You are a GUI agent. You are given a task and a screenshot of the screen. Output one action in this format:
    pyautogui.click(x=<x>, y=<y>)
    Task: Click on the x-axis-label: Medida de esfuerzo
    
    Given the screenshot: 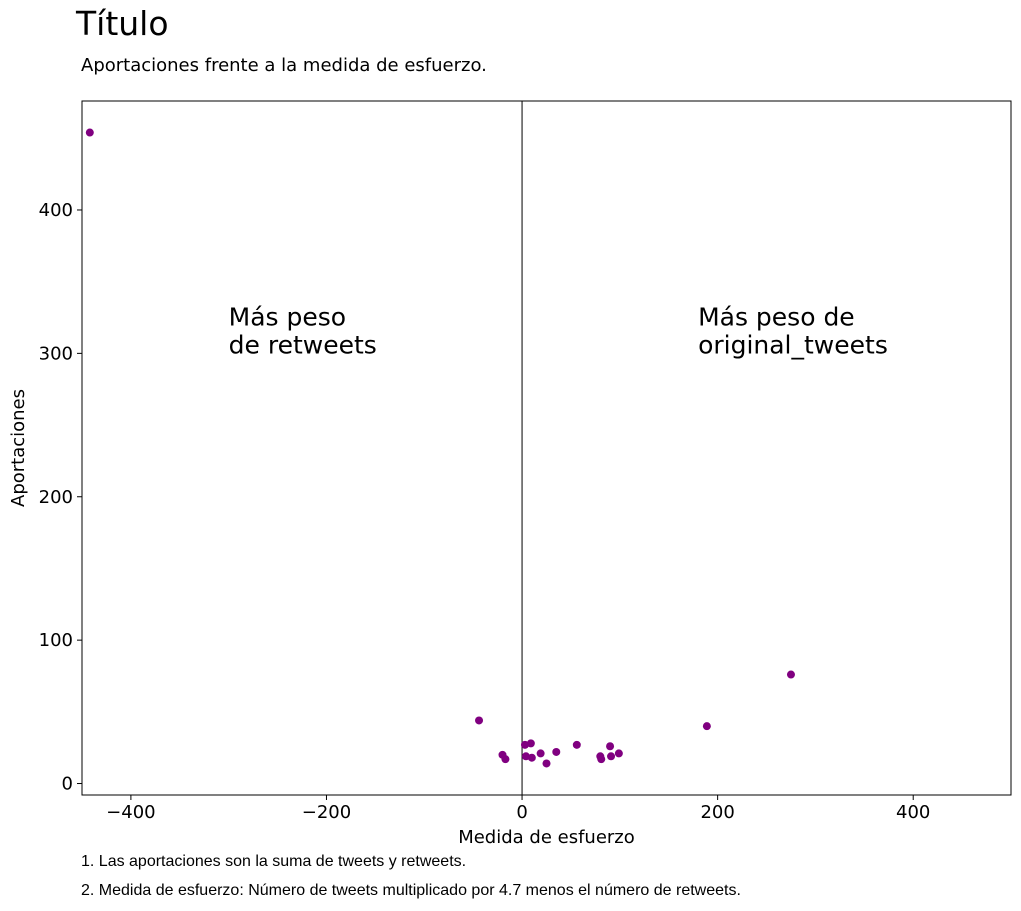 What is the action you would take?
    pyautogui.click(x=546, y=837)
    